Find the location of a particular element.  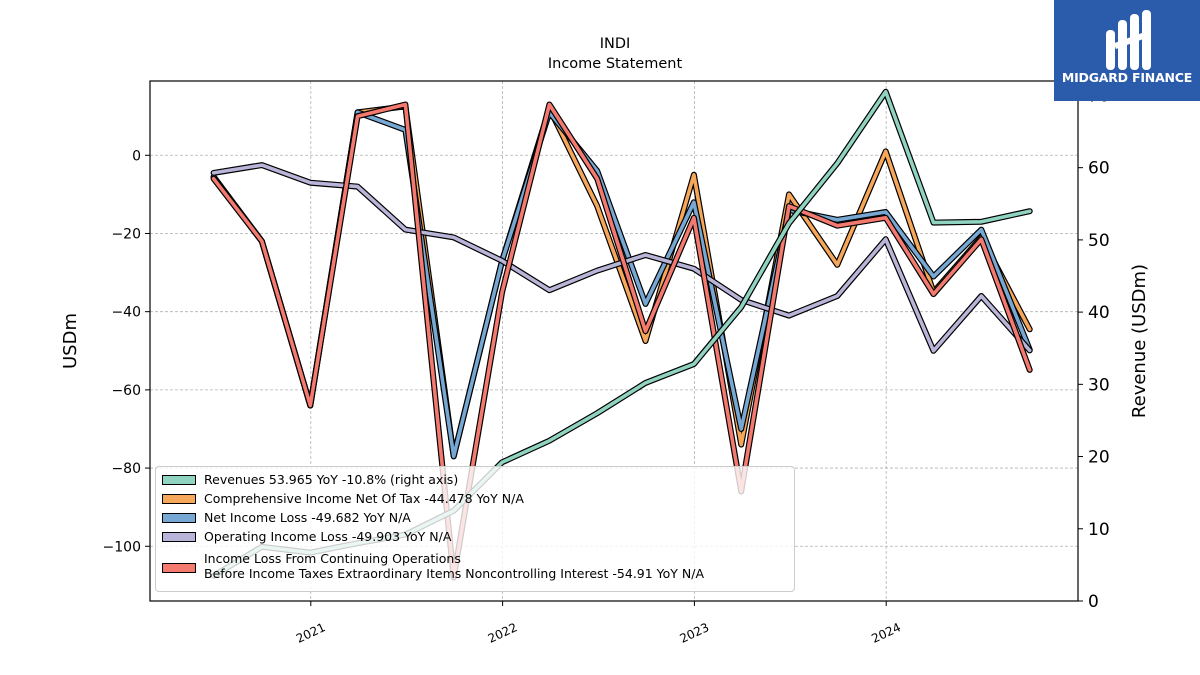

y-tick-label: −80 is located at coordinates (126, 469).